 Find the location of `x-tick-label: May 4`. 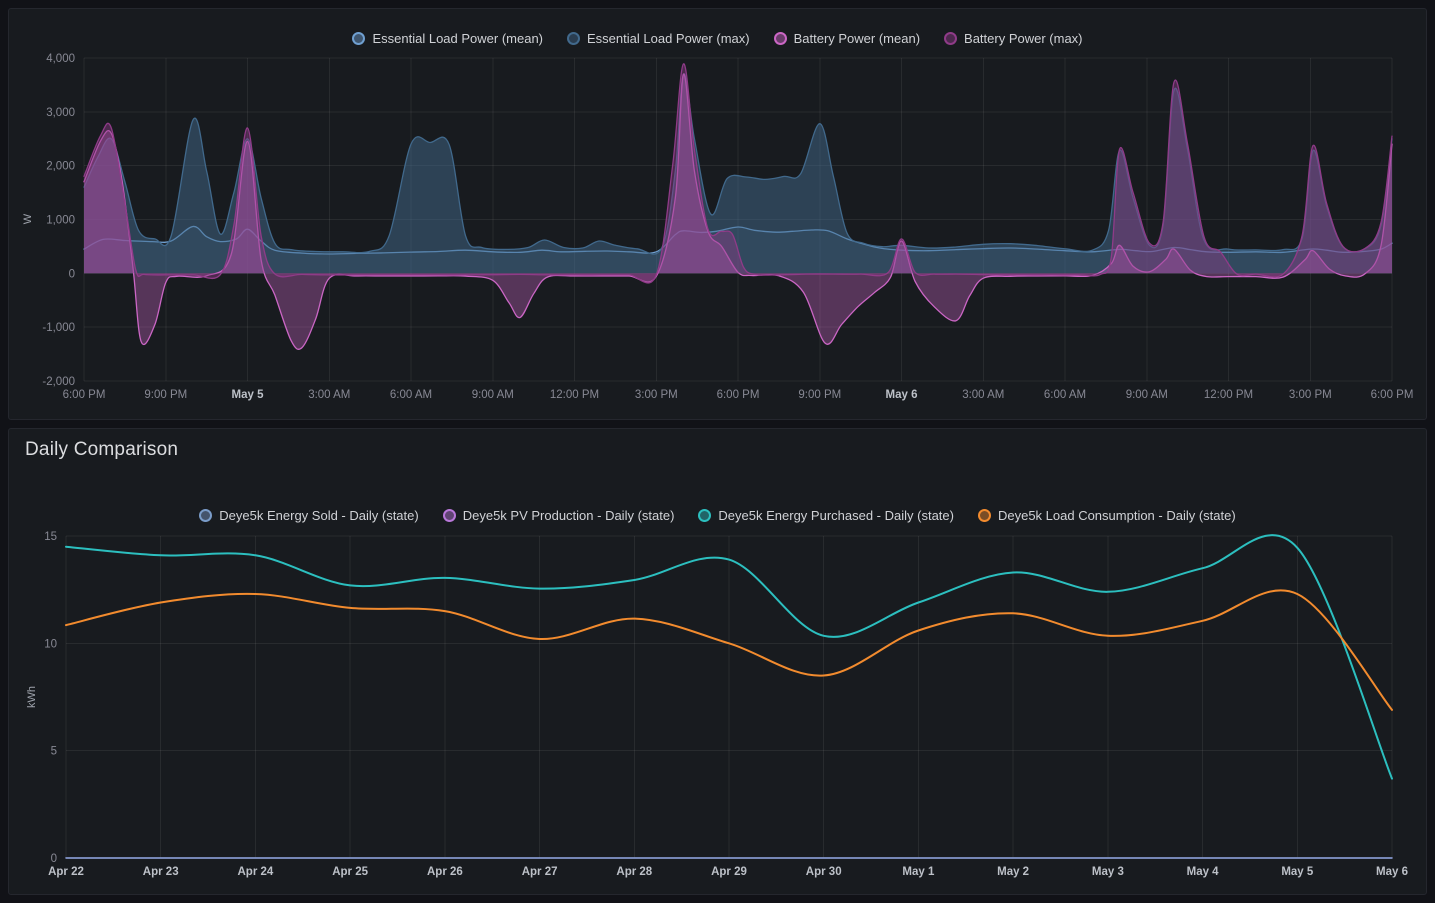

x-tick-label: May 4 is located at coordinates (1203, 872).